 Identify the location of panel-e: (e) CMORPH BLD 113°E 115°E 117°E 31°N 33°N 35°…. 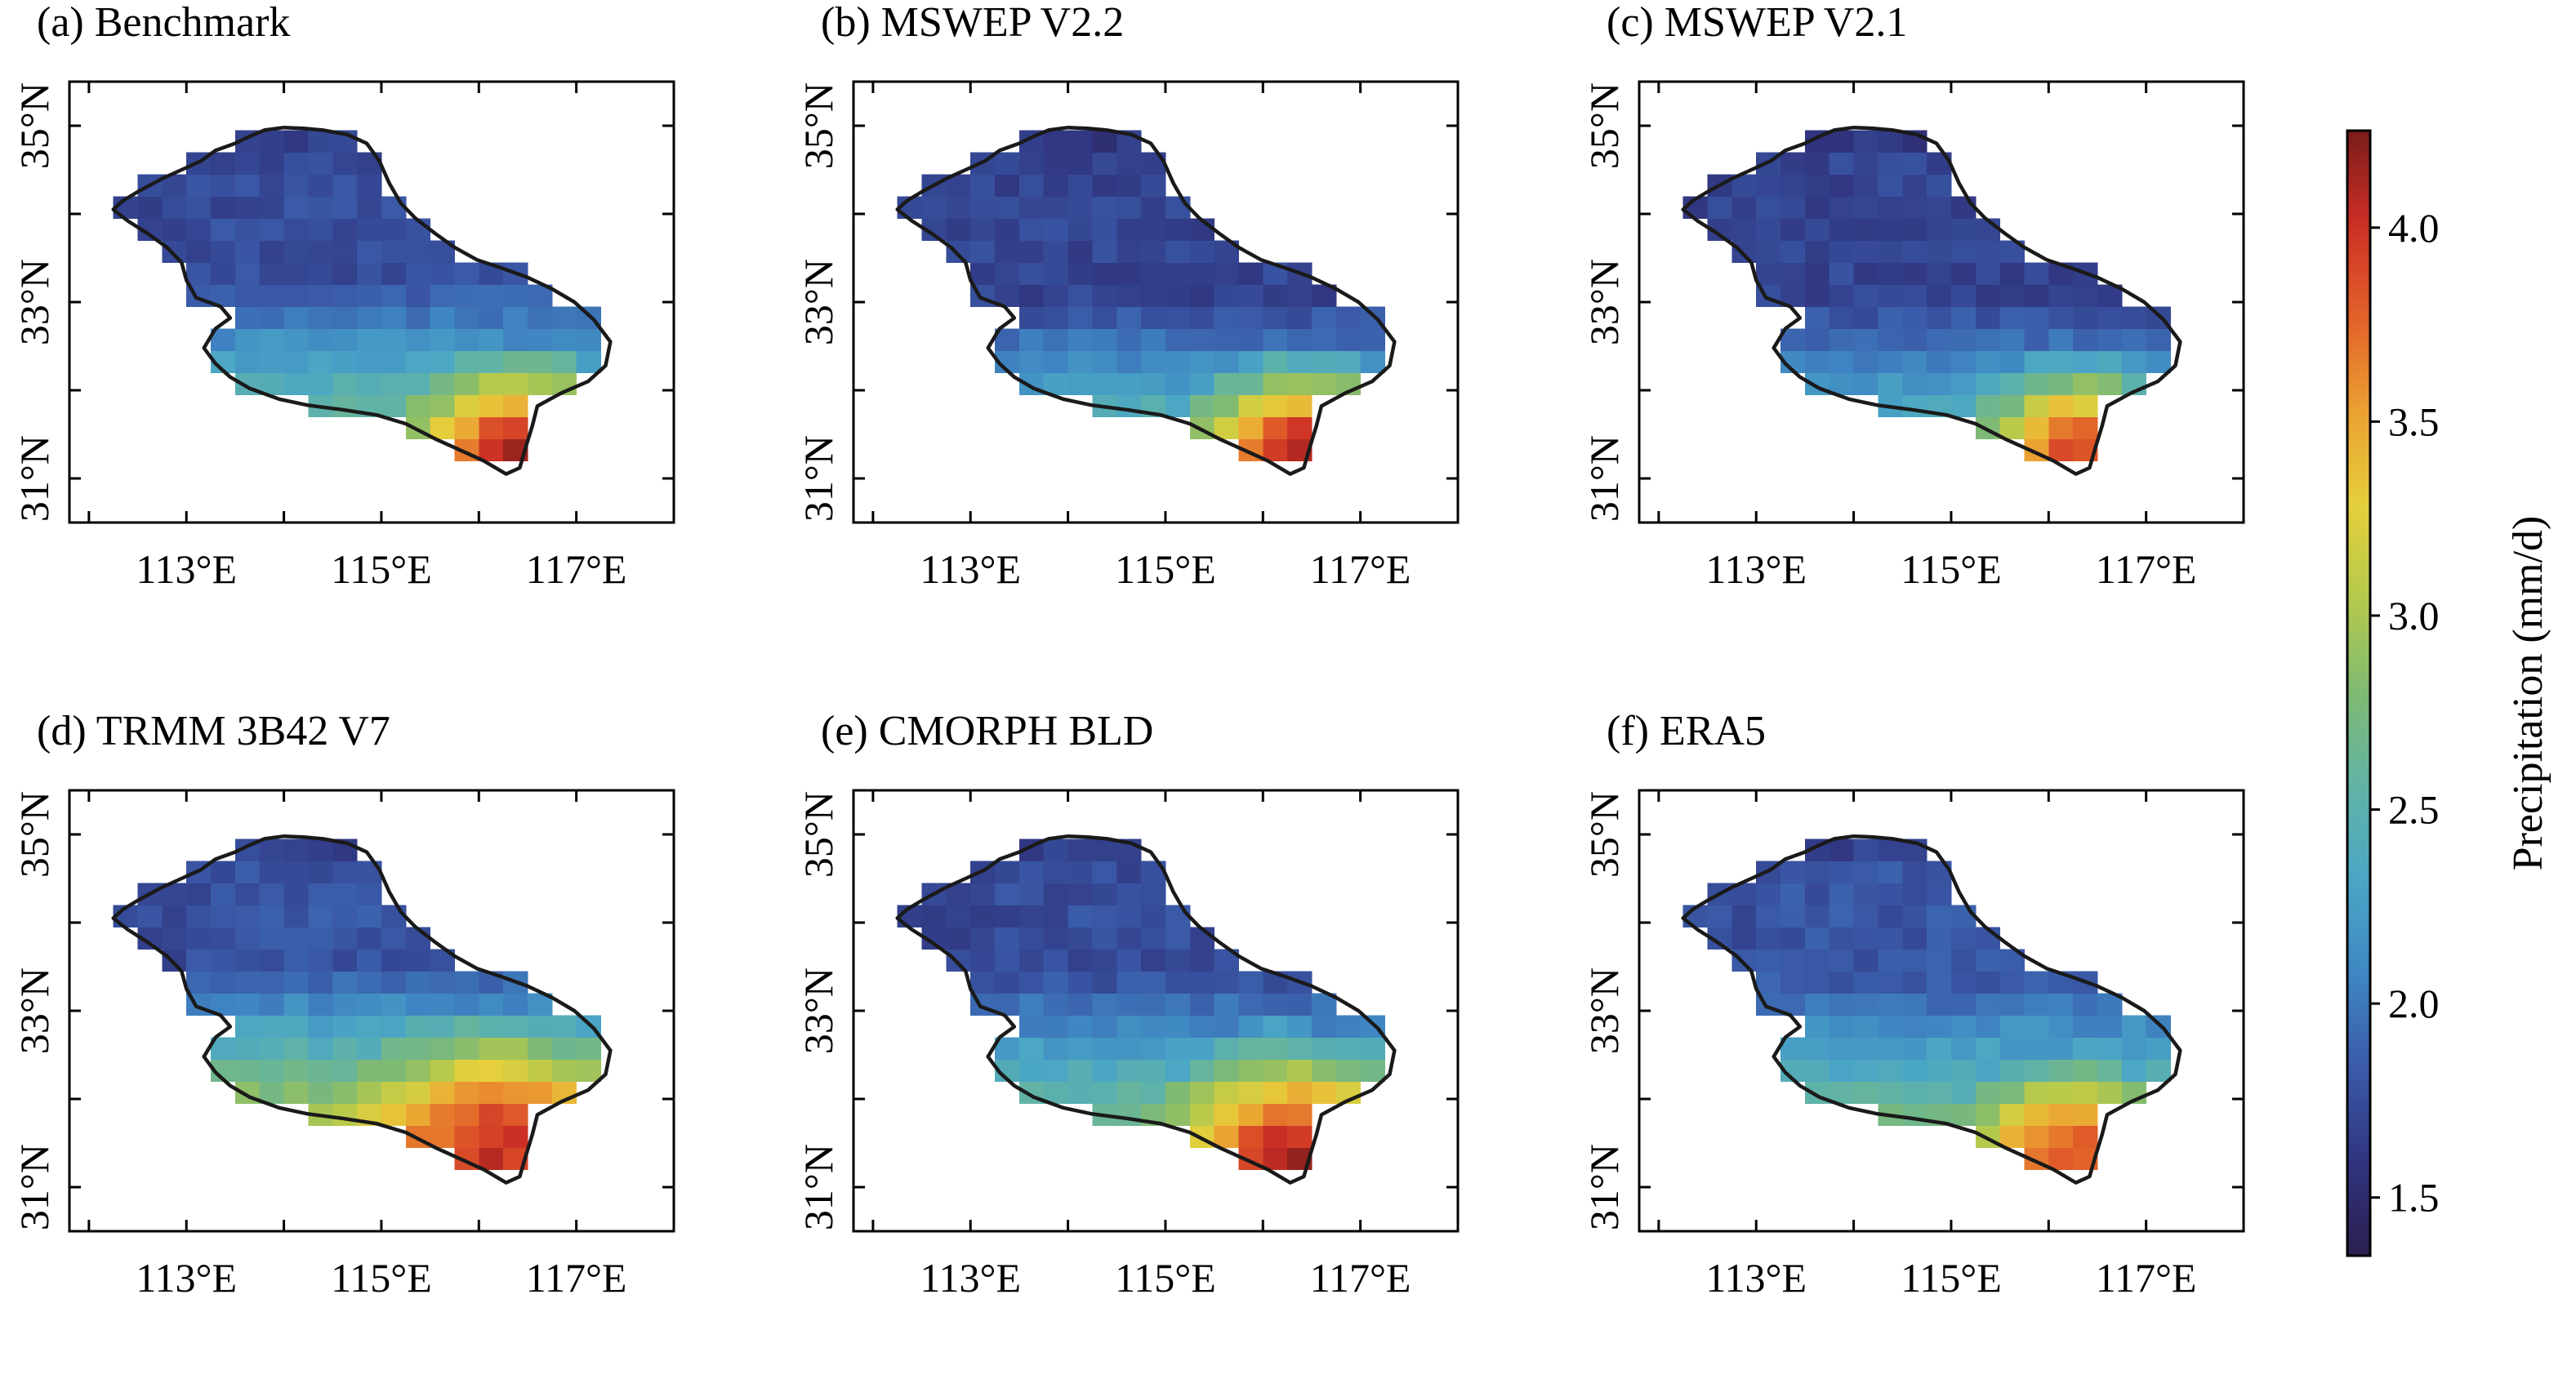
(1128, 1004).